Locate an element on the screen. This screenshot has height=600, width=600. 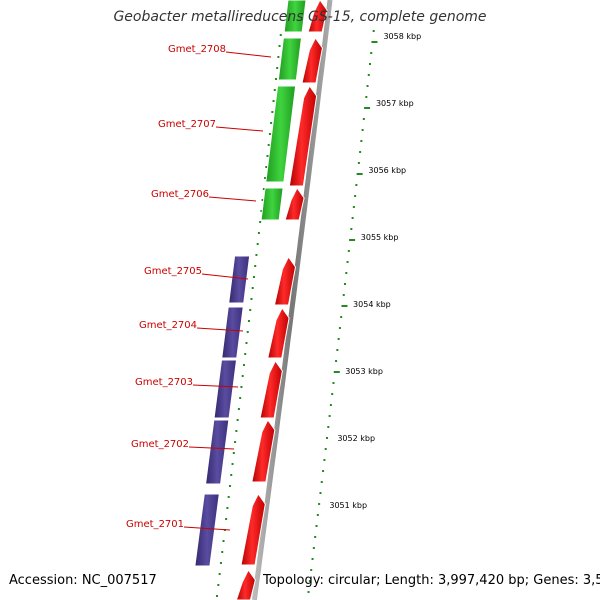
accession-text: Accession: NC_007517 is located at coordinates (83, 580).